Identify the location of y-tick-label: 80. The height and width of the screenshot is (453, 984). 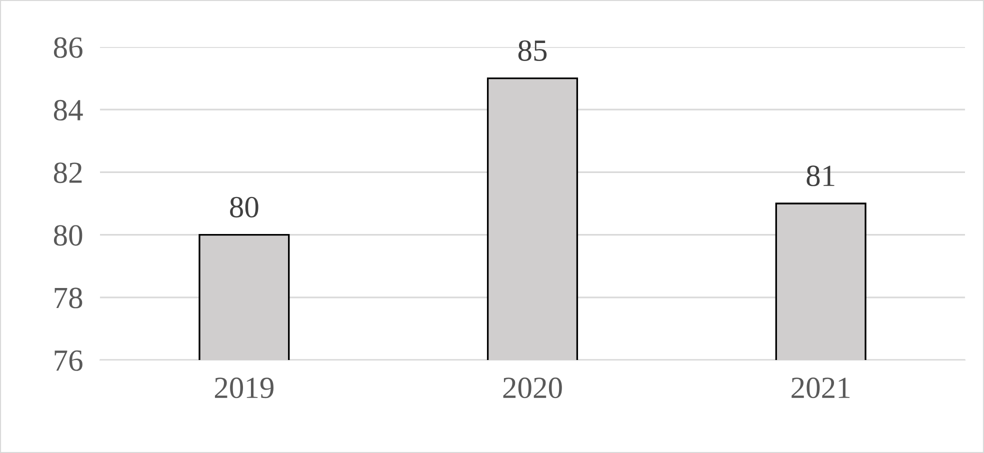
(68, 235).